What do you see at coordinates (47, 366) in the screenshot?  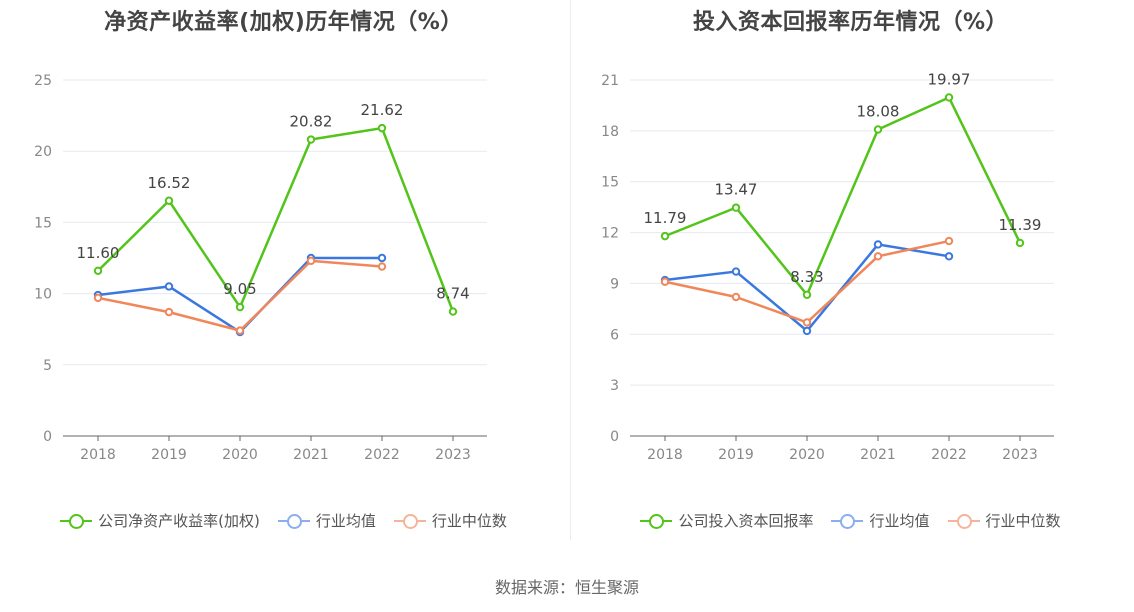 I see `y-tick-label: 5` at bounding box center [47, 366].